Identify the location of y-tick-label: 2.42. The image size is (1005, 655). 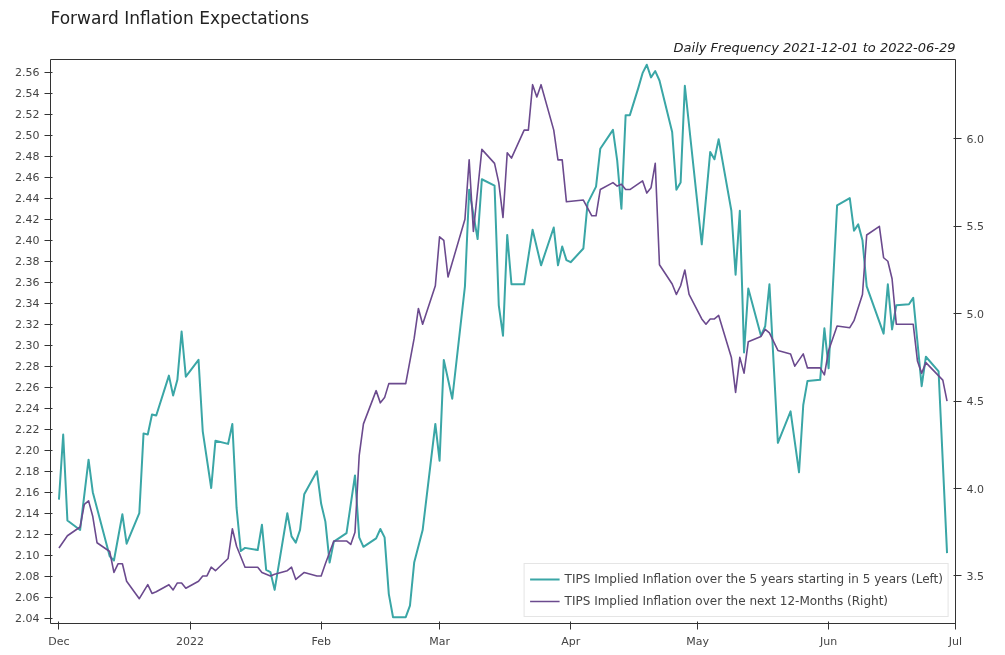
(27, 220).